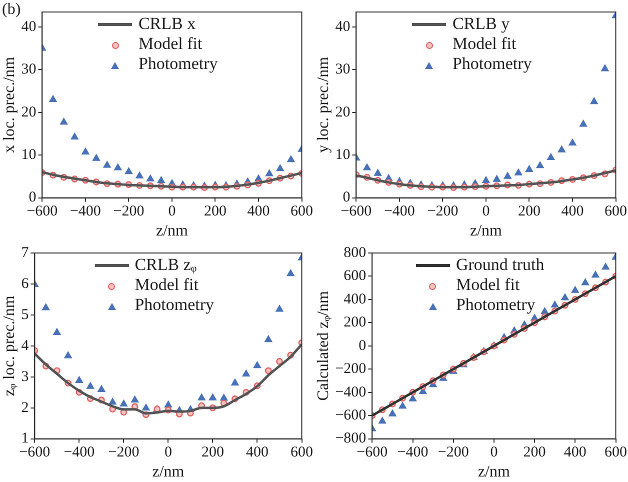  I want to click on y-tick-label: 200, so click(355, 322).